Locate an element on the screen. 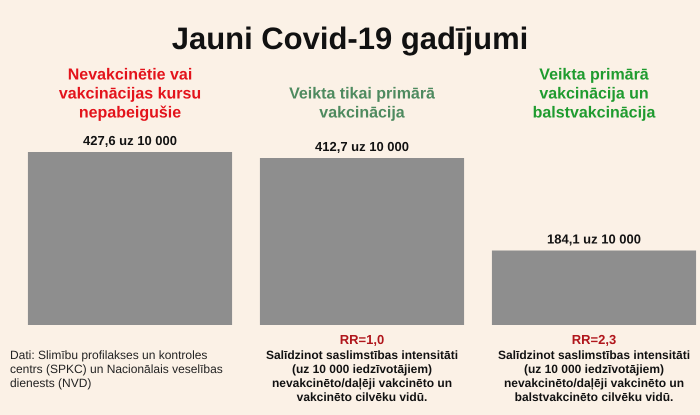 The width and height of the screenshot is (700, 415). x-tick-label: Veikta primārā vakcinācija un balstvakcinācija is located at coordinates (594, 94).